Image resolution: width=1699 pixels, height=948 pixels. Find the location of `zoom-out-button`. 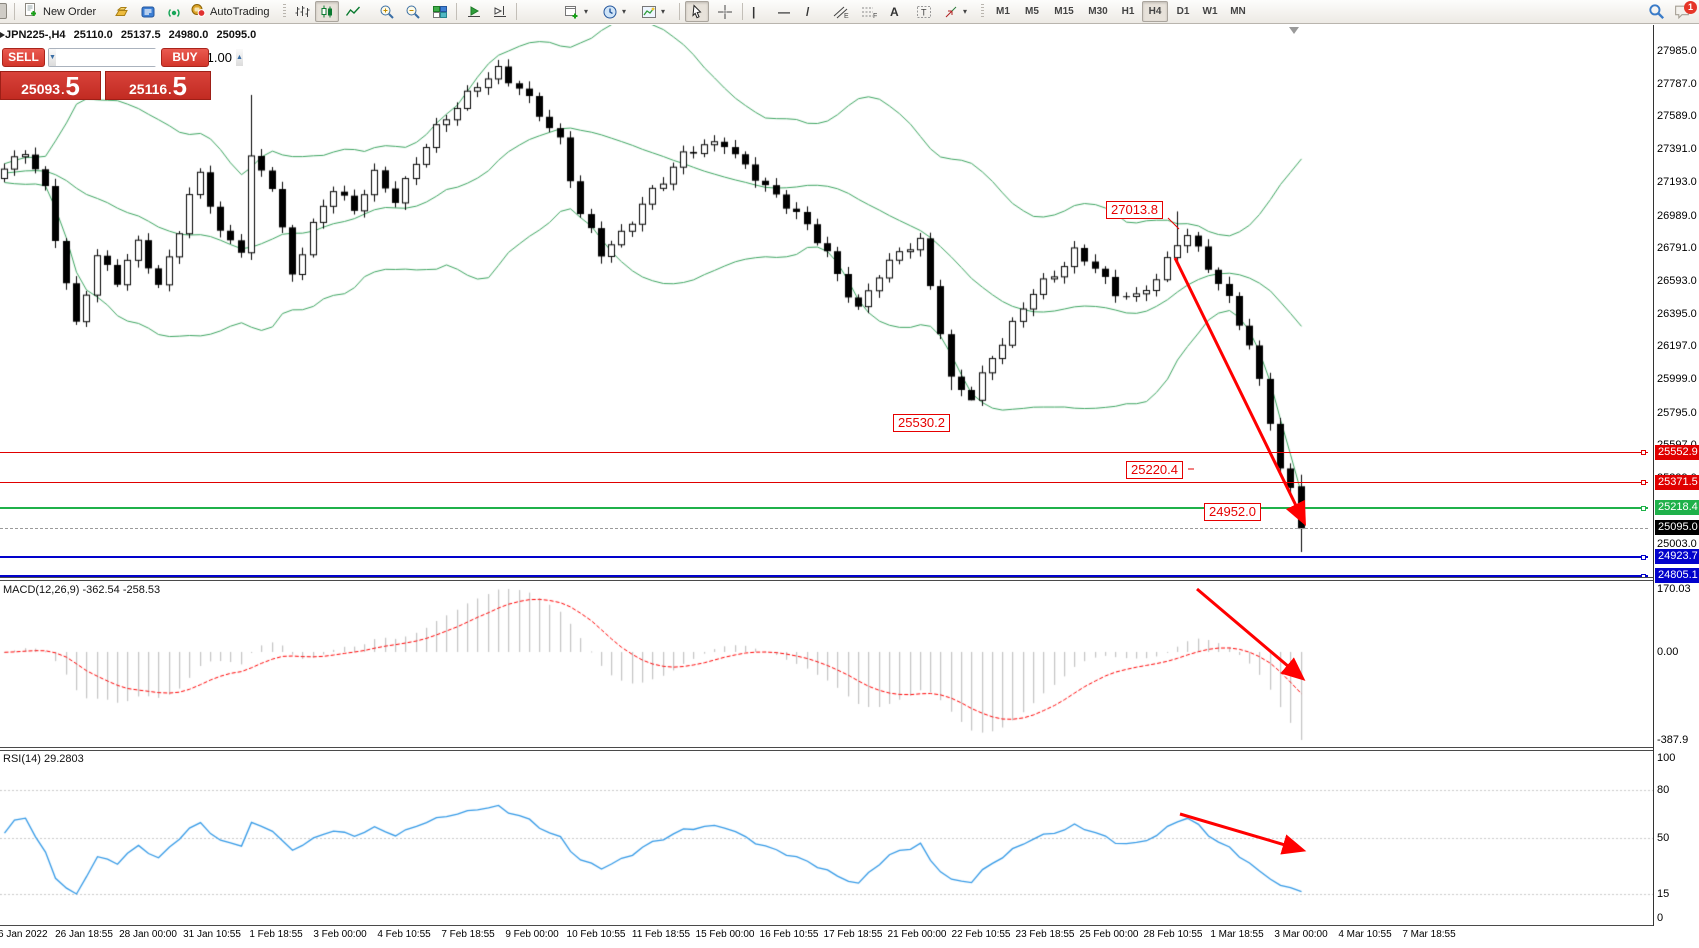

zoom-out-button is located at coordinates (413, 11).